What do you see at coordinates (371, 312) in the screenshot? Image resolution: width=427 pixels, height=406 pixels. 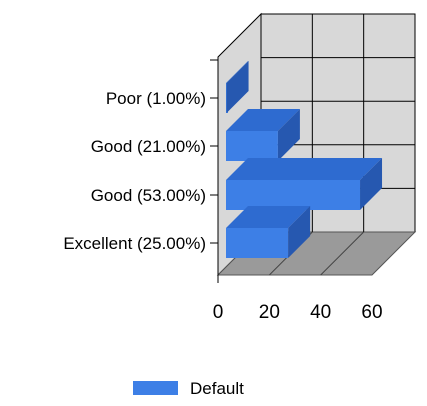 I see `x-tick-label: 60` at bounding box center [371, 312].